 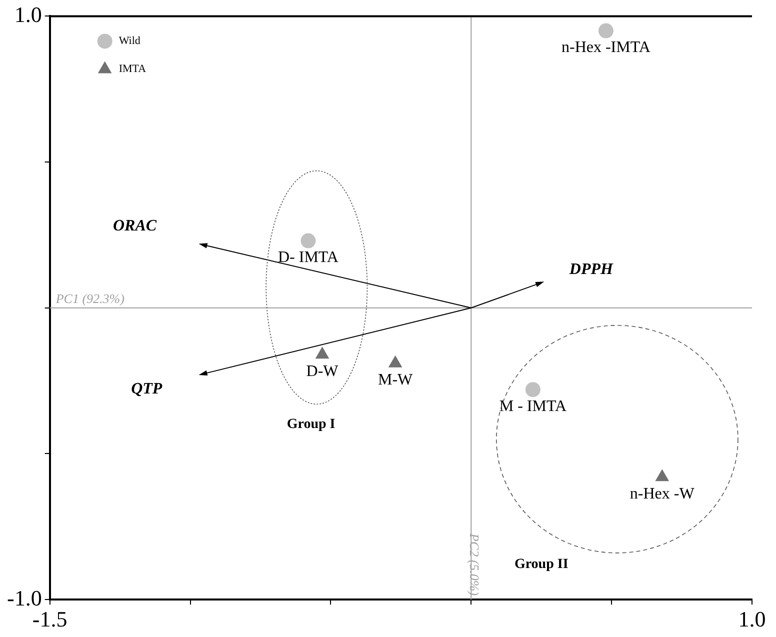 What do you see at coordinates (89, 298) in the screenshot?
I see `ref-line-label: PC1 (92.3%)` at bounding box center [89, 298].